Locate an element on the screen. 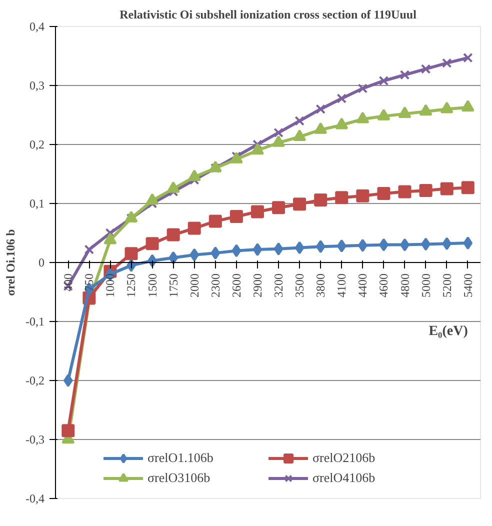 The height and width of the screenshot is (526, 492). x-tick-label: 3200 is located at coordinates (279, 286).